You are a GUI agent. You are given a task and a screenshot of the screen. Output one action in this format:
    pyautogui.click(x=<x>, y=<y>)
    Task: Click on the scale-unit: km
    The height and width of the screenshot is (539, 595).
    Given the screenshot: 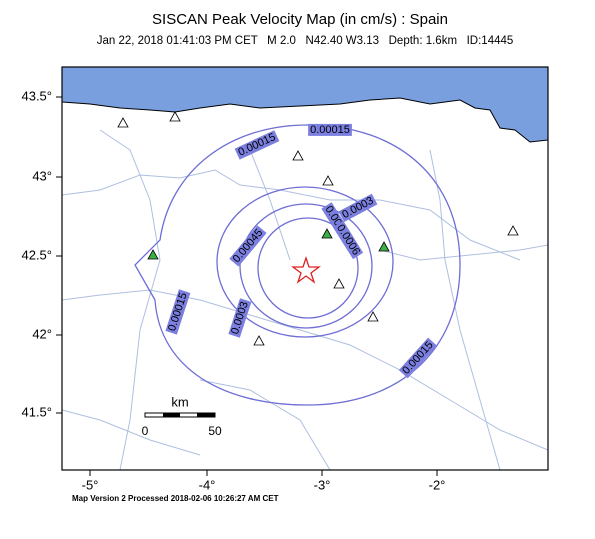 What is the action you would take?
    pyautogui.click(x=179, y=401)
    